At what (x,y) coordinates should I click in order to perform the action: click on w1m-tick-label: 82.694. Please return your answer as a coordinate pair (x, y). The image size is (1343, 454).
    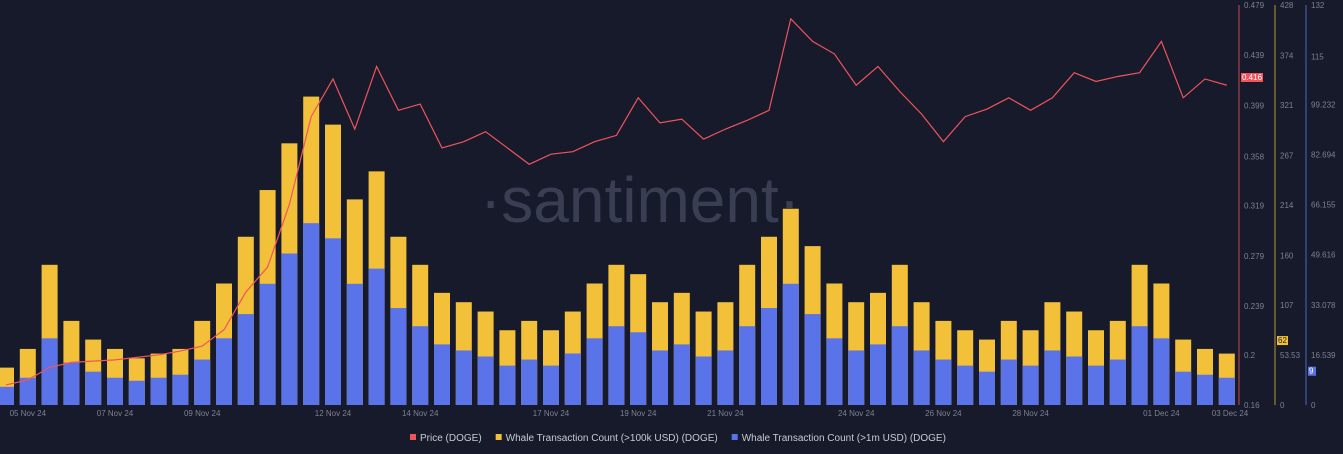
    Looking at the image, I should click on (1323, 154).